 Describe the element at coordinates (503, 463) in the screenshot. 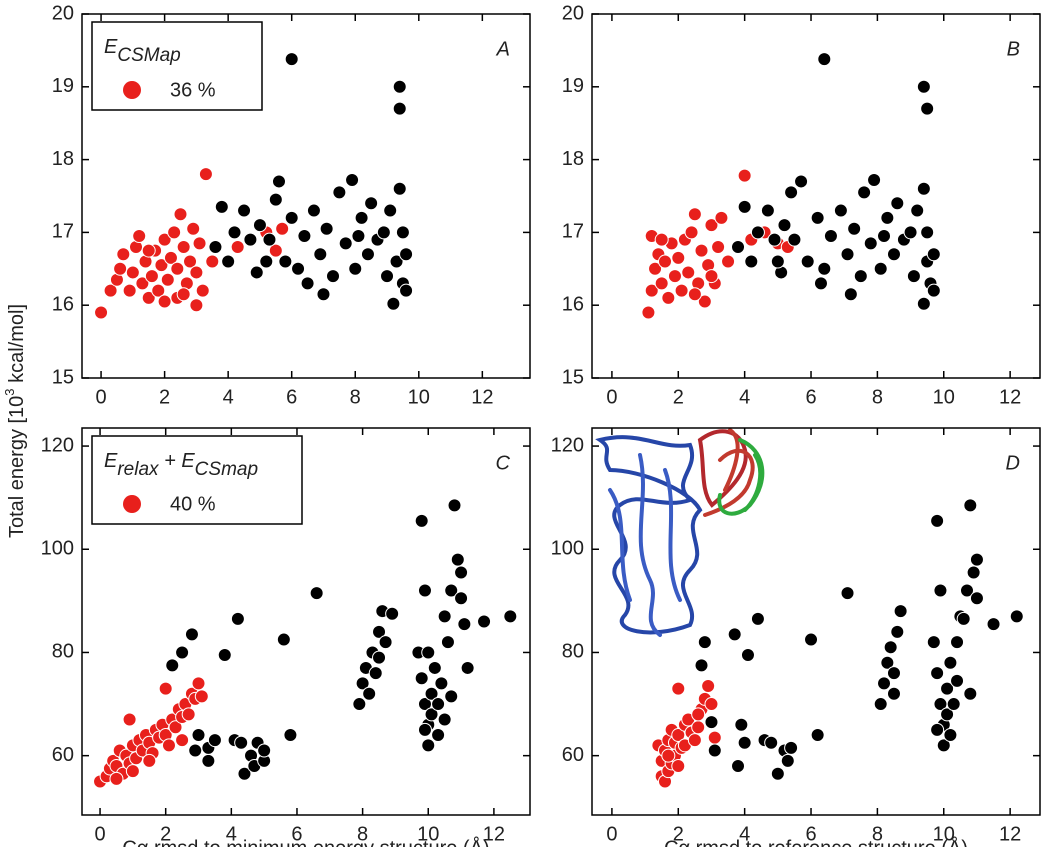

I see `panel-label: C` at that location.